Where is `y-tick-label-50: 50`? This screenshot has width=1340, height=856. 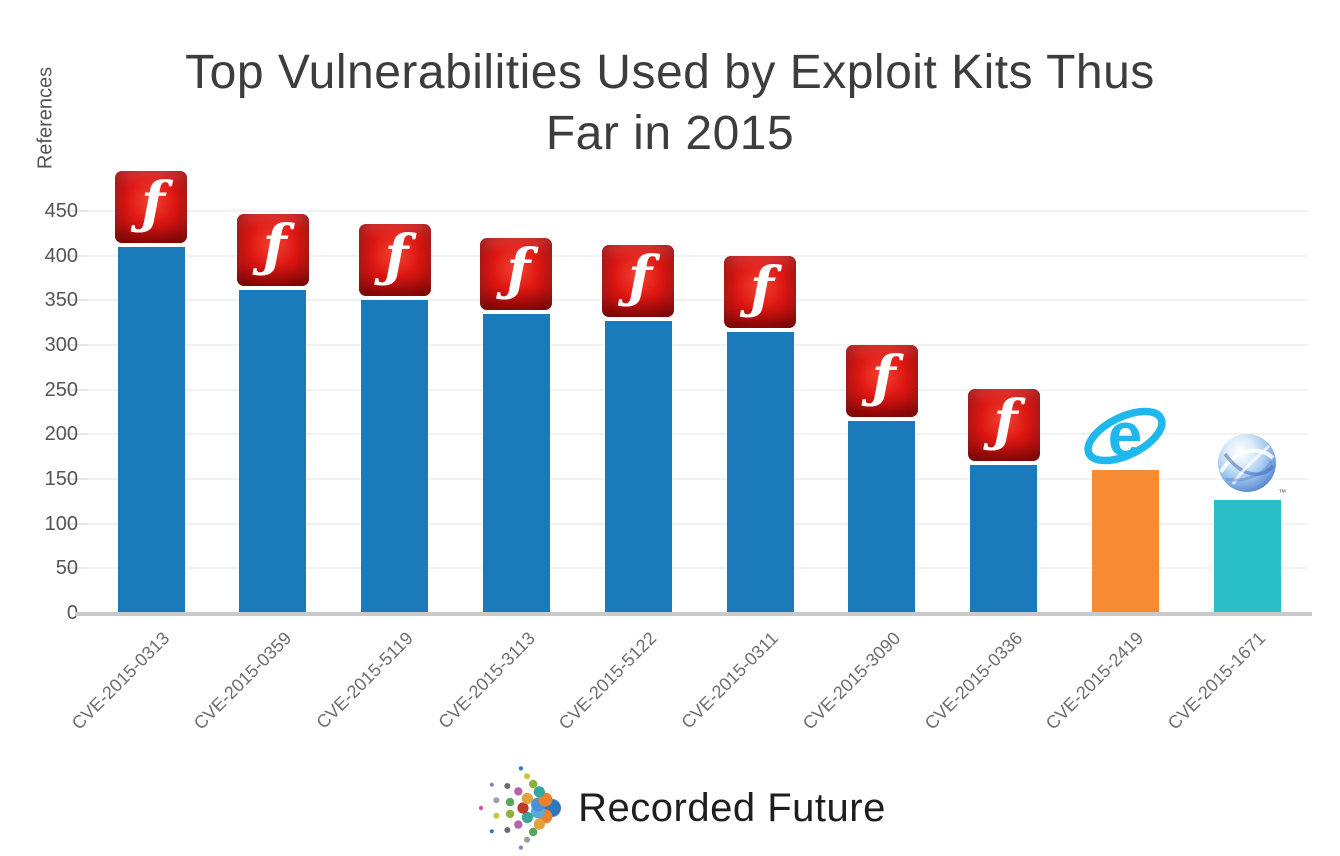 y-tick-label-50: 50 is located at coordinates (66, 568).